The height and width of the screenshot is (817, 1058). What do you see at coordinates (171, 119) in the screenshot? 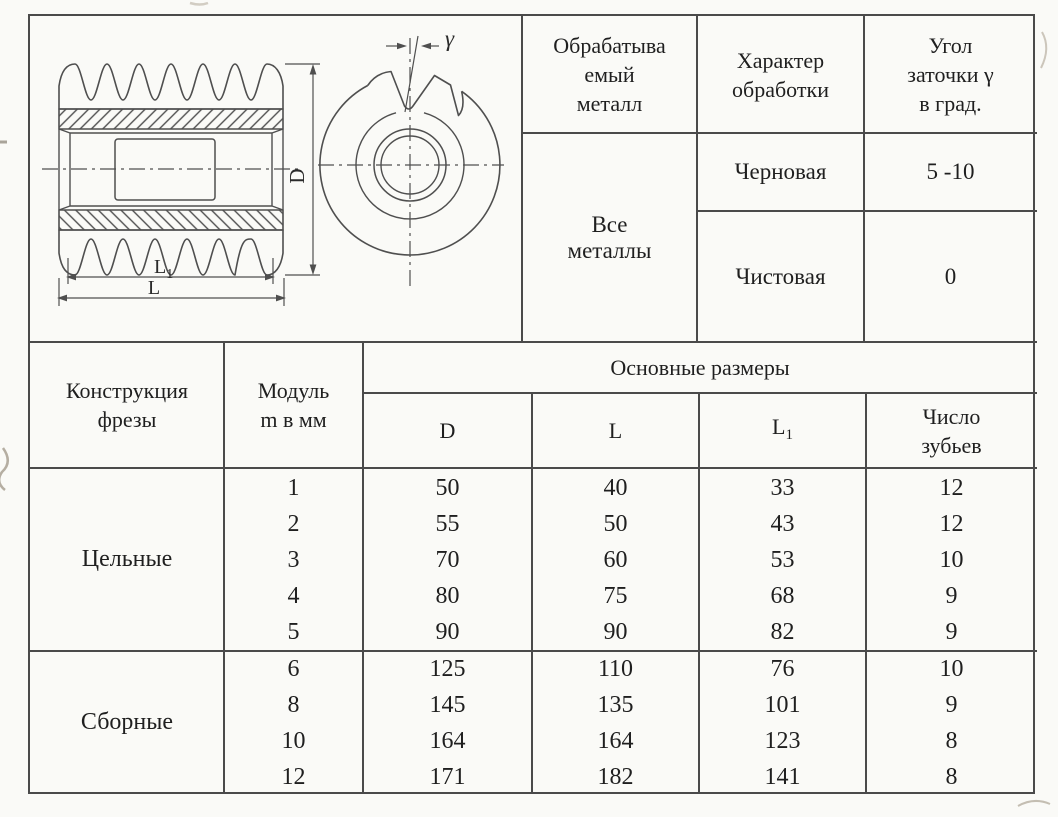
I see `hatch-band-top` at bounding box center [171, 119].